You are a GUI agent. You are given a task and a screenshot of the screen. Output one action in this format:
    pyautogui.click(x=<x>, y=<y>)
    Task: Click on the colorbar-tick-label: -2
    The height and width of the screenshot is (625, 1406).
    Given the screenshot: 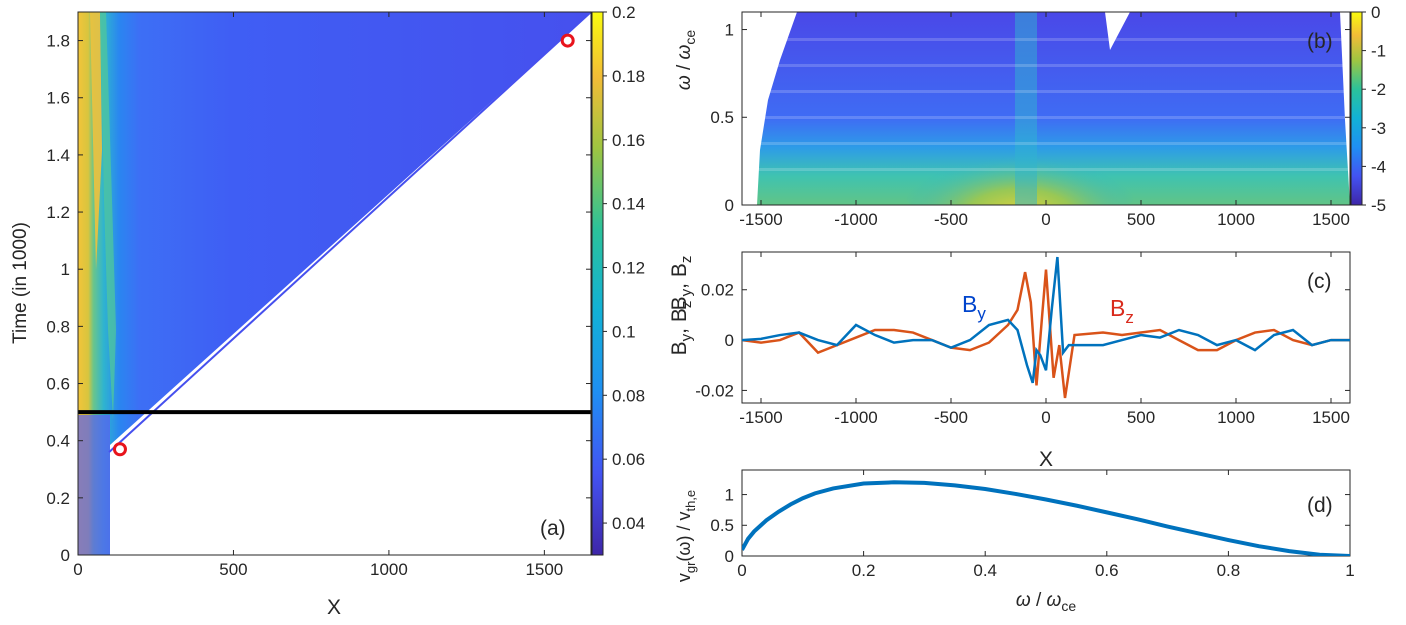 What is the action you would take?
    pyautogui.click(x=1378, y=89)
    